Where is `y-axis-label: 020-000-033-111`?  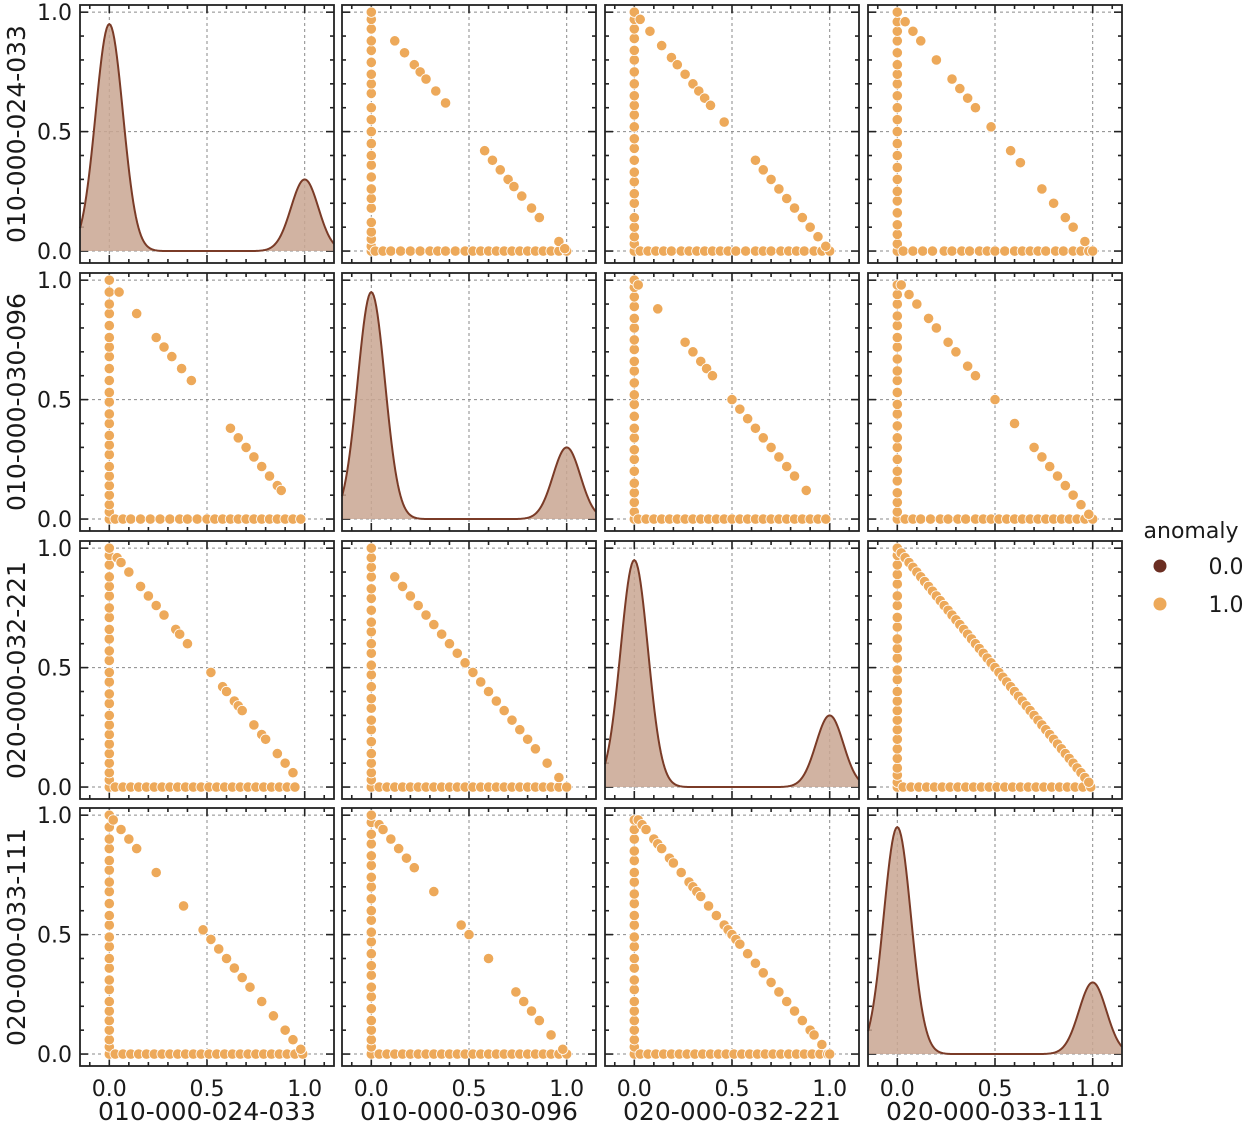 y-axis-label: 020-000-033-111 is located at coordinates (16, 937).